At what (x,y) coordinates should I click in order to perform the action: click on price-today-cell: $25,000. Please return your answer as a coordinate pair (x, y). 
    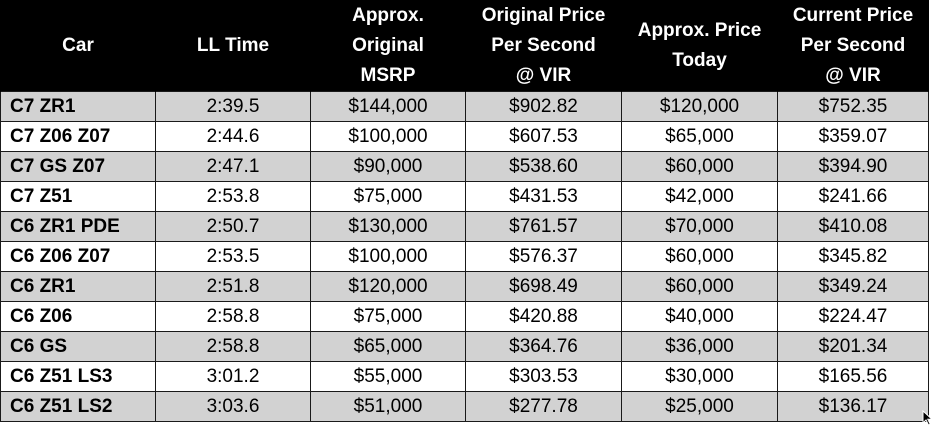
    Looking at the image, I should click on (699, 406).